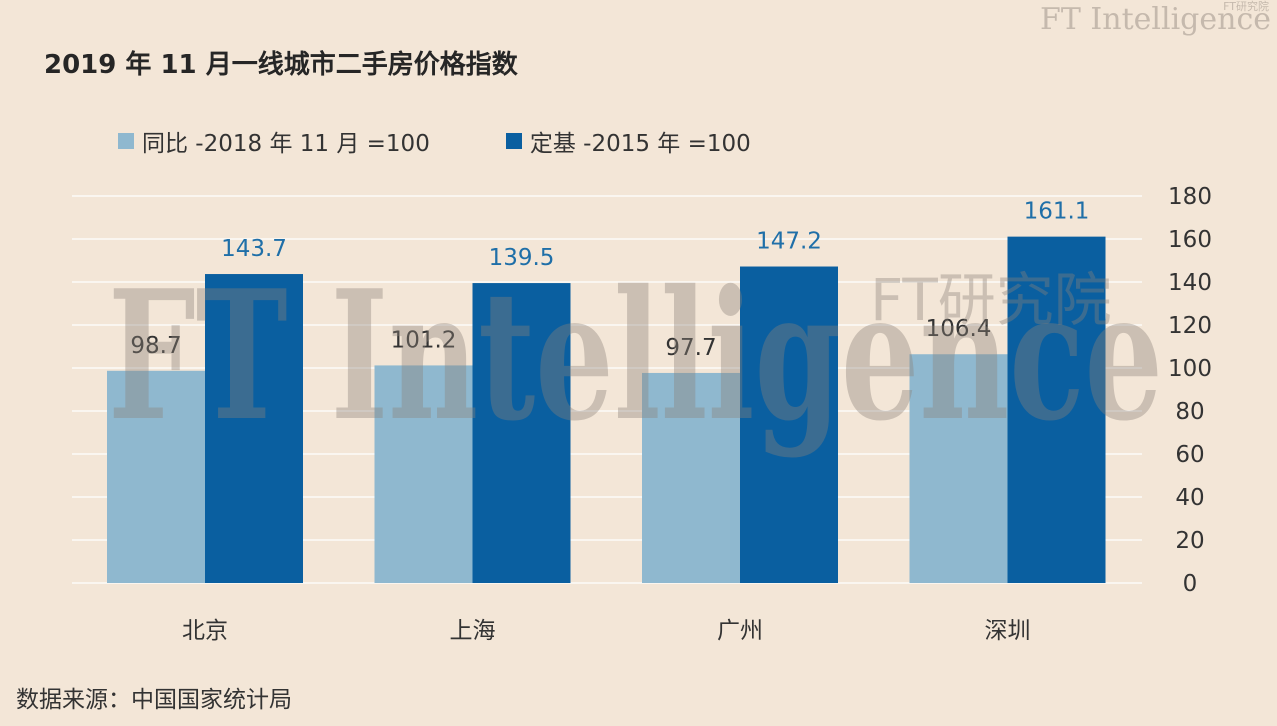 This screenshot has height=726, width=1277. What do you see at coordinates (789, 242) in the screenshot?
I see `data-label-base: 147.2` at bounding box center [789, 242].